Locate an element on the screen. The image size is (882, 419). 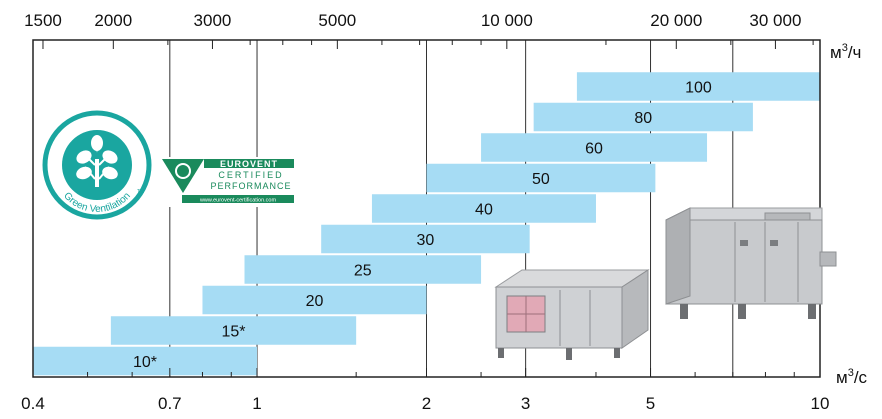
bar-label: 40 is located at coordinates (484, 210).